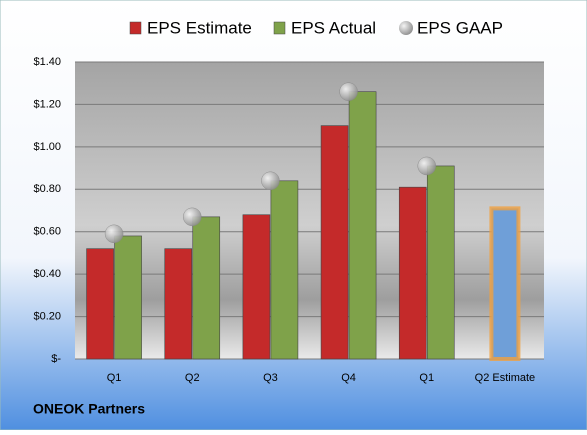  What do you see at coordinates (348, 378) in the screenshot?
I see `x-tick-label: Q4` at bounding box center [348, 378].